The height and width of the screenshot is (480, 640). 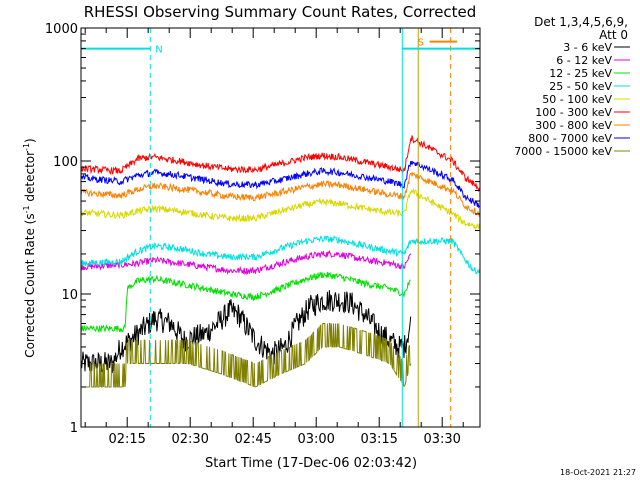 What do you see at coordinates (158, 50) in the screenshot?
I see `flag-label-n: N` at bounding box center [158, 50].